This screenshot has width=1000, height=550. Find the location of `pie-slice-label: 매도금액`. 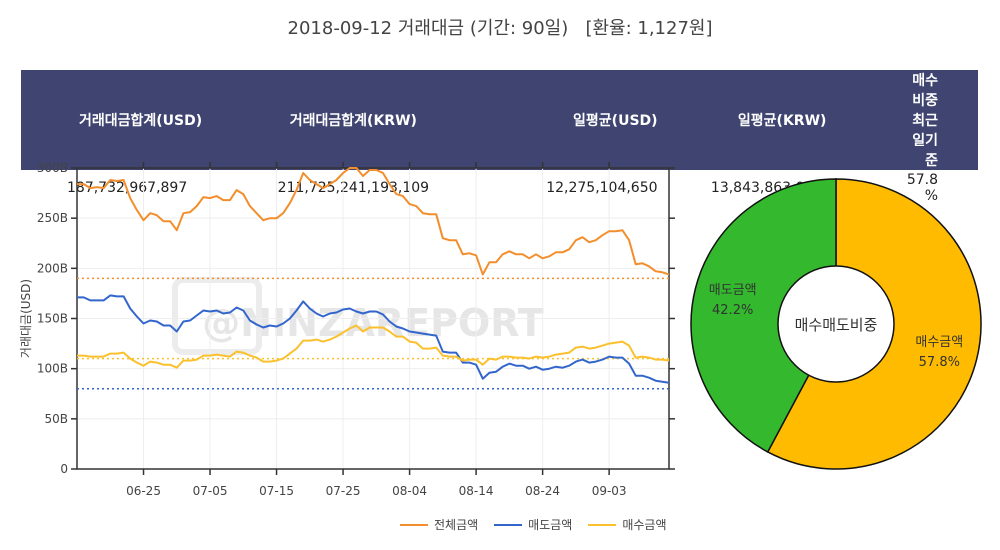

pie-slice-label: 매도금액 is located at coordinates (733, 290).